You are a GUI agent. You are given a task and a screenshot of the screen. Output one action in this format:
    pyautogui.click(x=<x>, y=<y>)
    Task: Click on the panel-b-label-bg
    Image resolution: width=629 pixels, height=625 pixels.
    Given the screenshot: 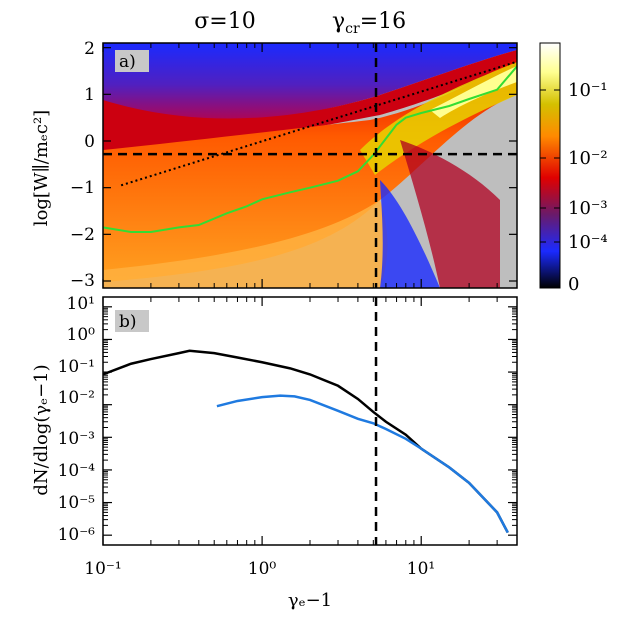 What is the action you would take?
    pyautogui.click(x=132, y=321)
    